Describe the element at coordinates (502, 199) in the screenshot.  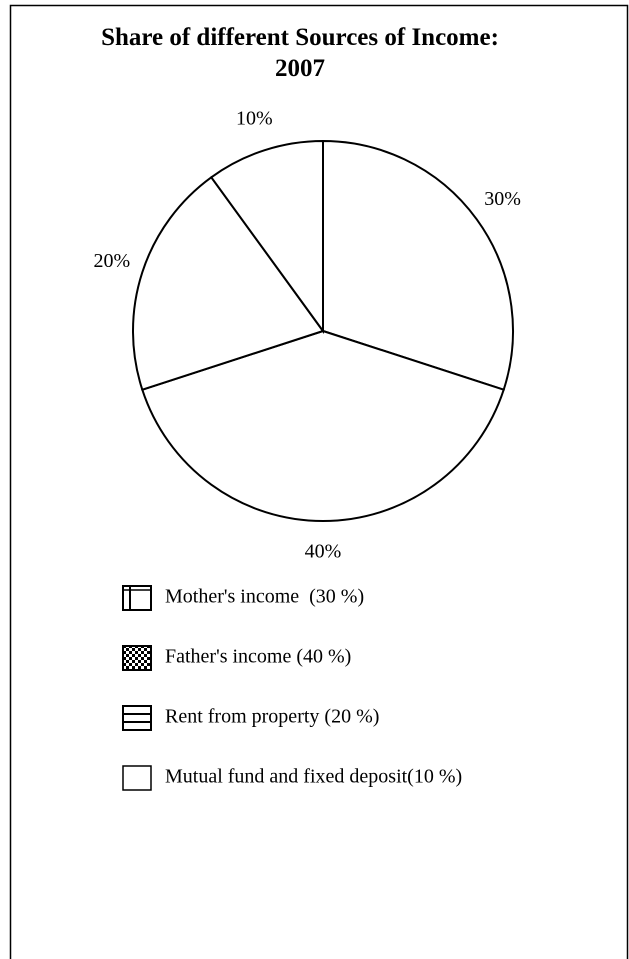
I see `slice-label: 30%` at that location.